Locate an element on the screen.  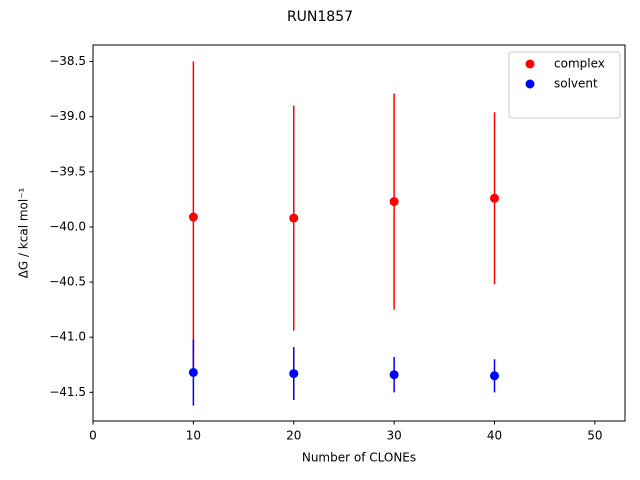
legend-box is located at coordinates (564, 85).